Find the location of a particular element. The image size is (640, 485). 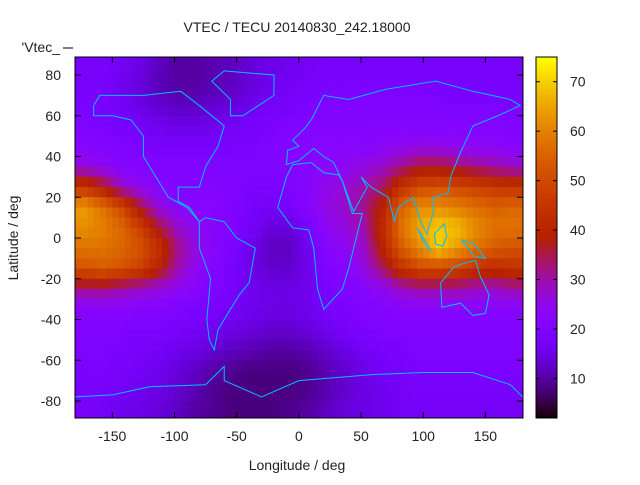

colorbar-segment is located at coordinates (546, 323).